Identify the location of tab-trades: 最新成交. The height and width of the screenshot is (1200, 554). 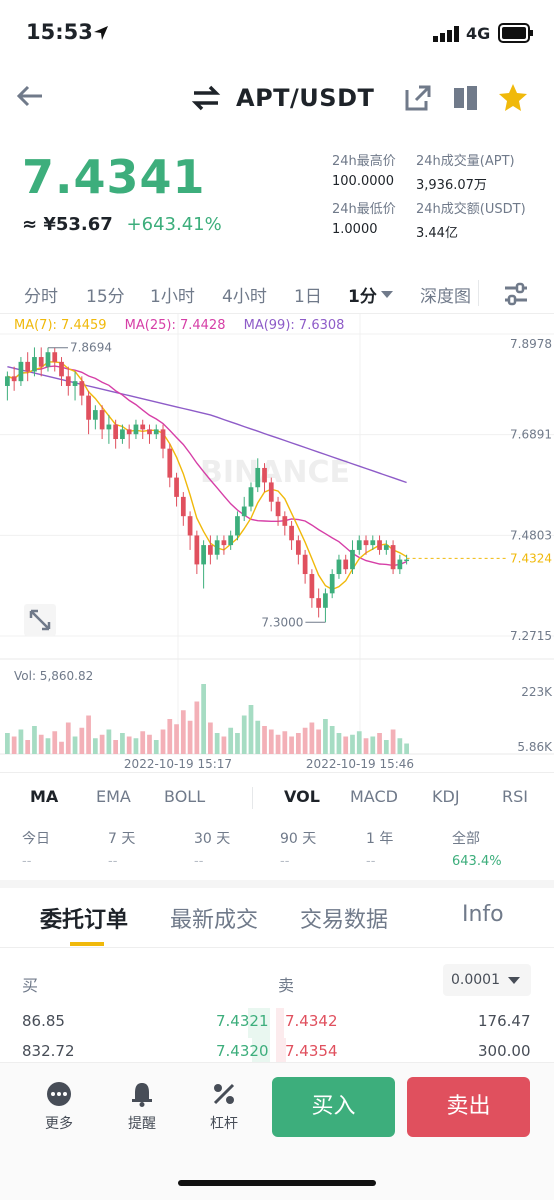
(214, 920).